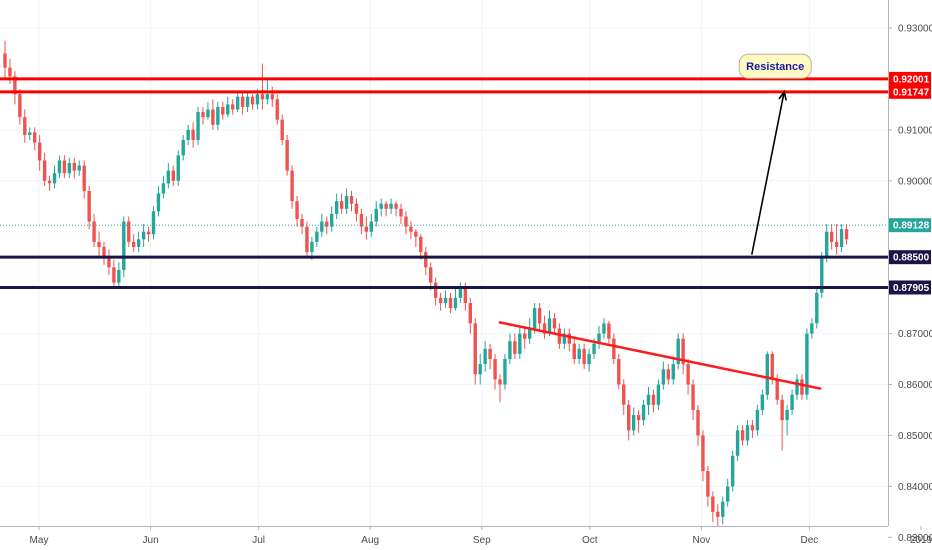 This screenshot has height=550, width=932. I want to click on time-tick-label: Jul, so click(258, 540).